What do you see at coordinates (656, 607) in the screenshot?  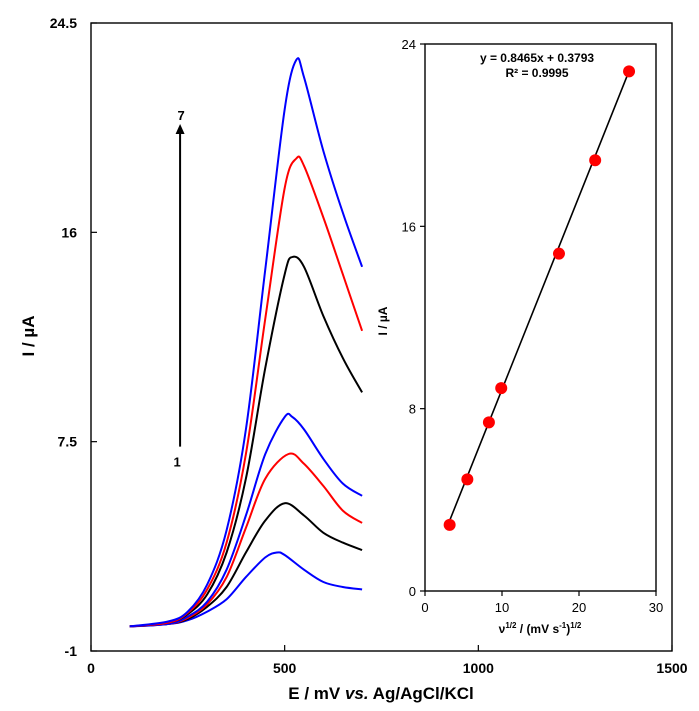 I see `inset-x-tick-label-30: 30` at bounding box center [656, 607].